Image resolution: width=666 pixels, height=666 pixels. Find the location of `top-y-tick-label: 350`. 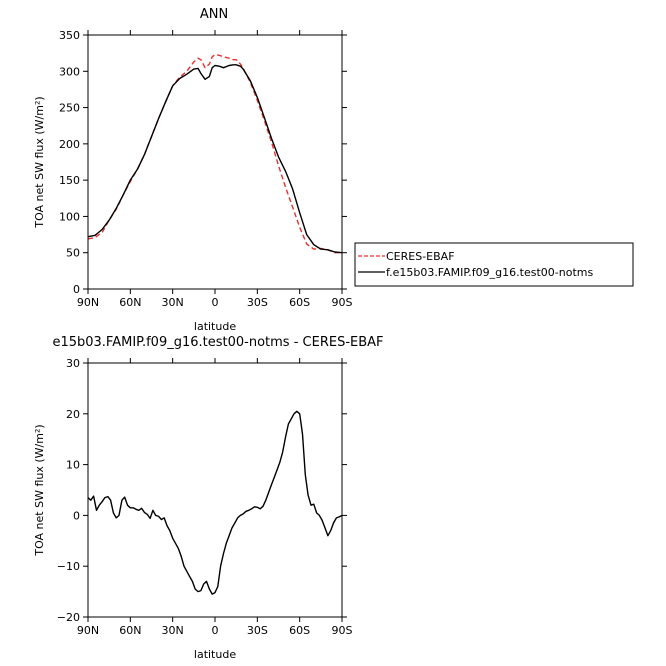

top-y-tick-label: 350 is located at coordinates (69, 35).